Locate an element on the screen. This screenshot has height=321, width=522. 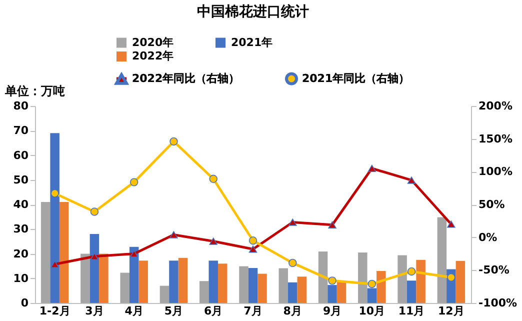
y-tick-label: 30 is located at coordinates (21, 229).